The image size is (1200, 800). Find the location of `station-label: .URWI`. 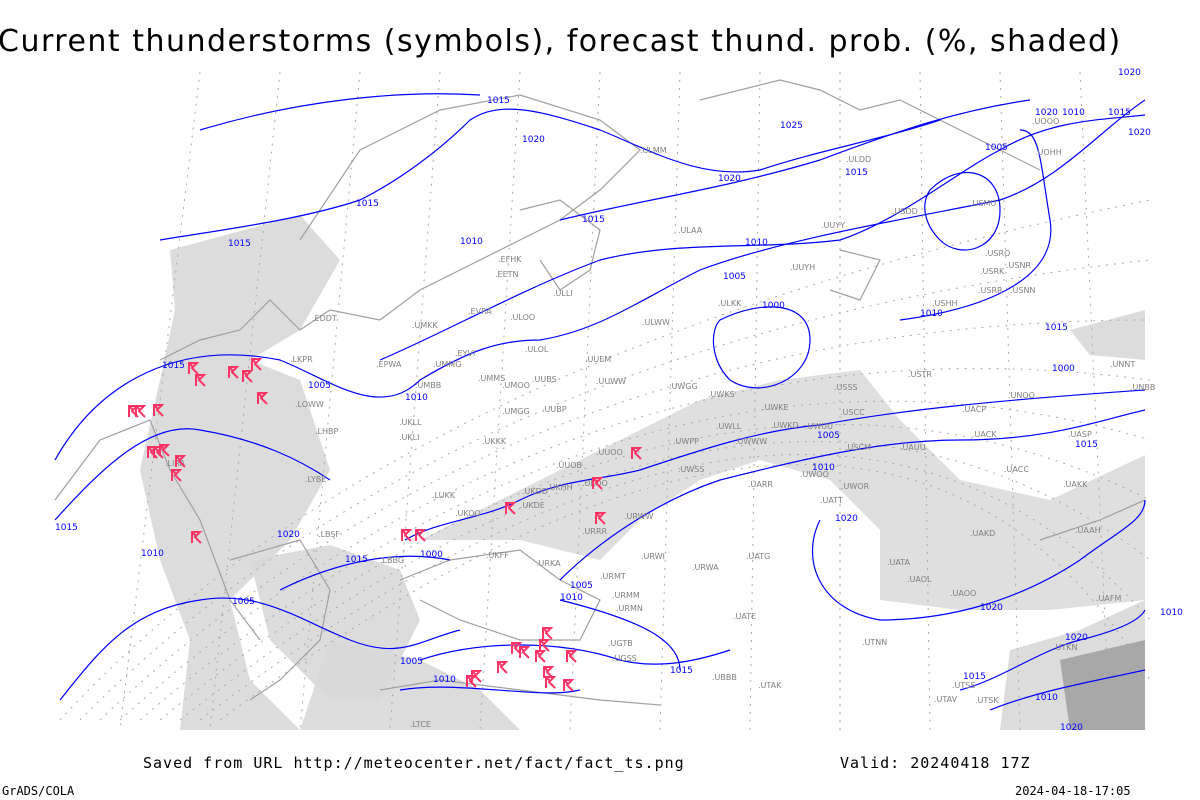

station-label: .URWI is located at coordinates (653, 556).